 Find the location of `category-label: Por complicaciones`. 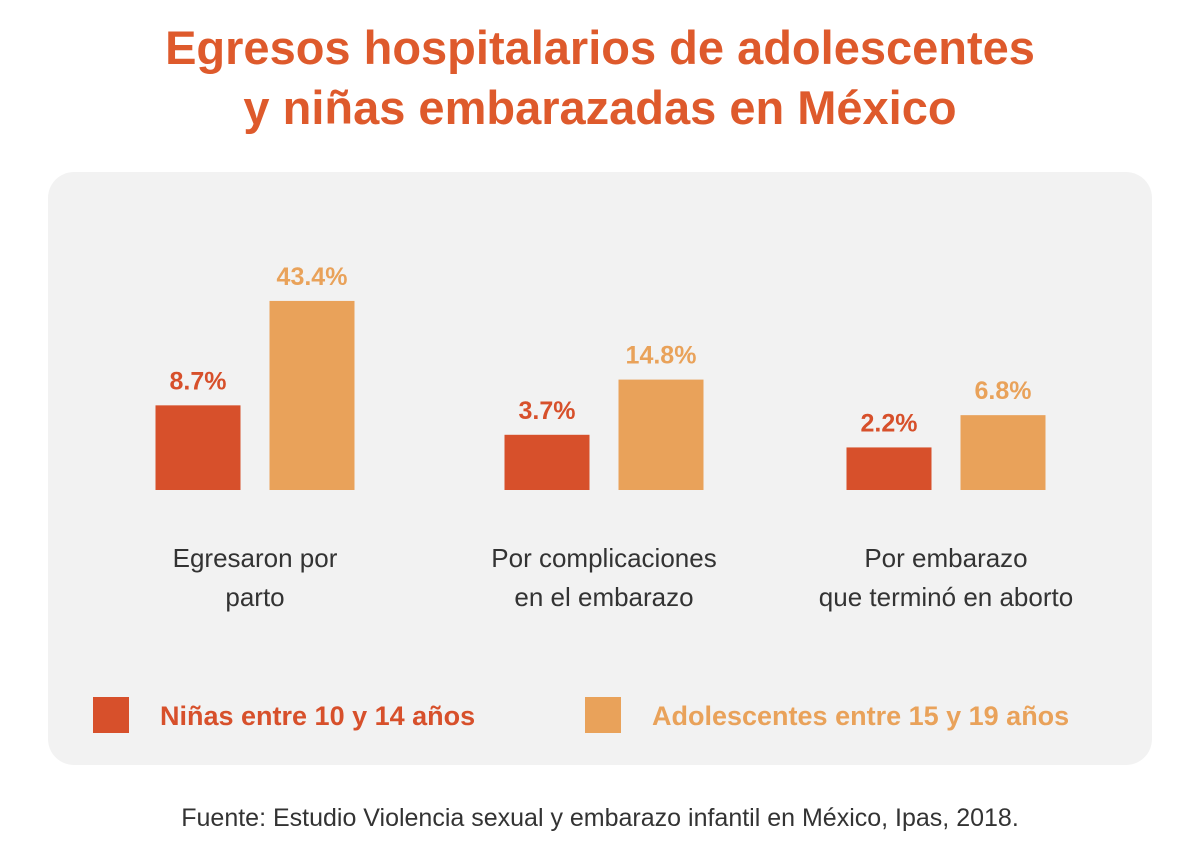

category-label: Por complicaciones is located at coordinates (603, 558).